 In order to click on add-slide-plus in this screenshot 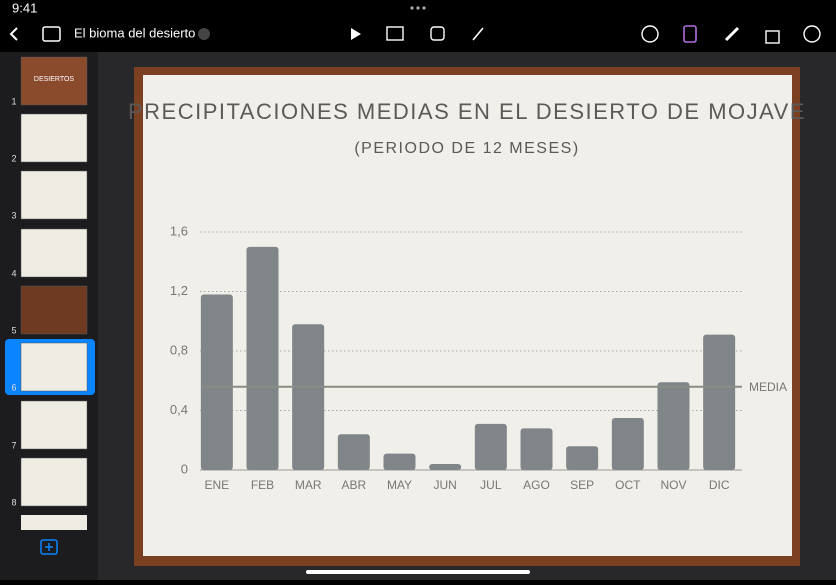, I will do `click(49, 547)`.